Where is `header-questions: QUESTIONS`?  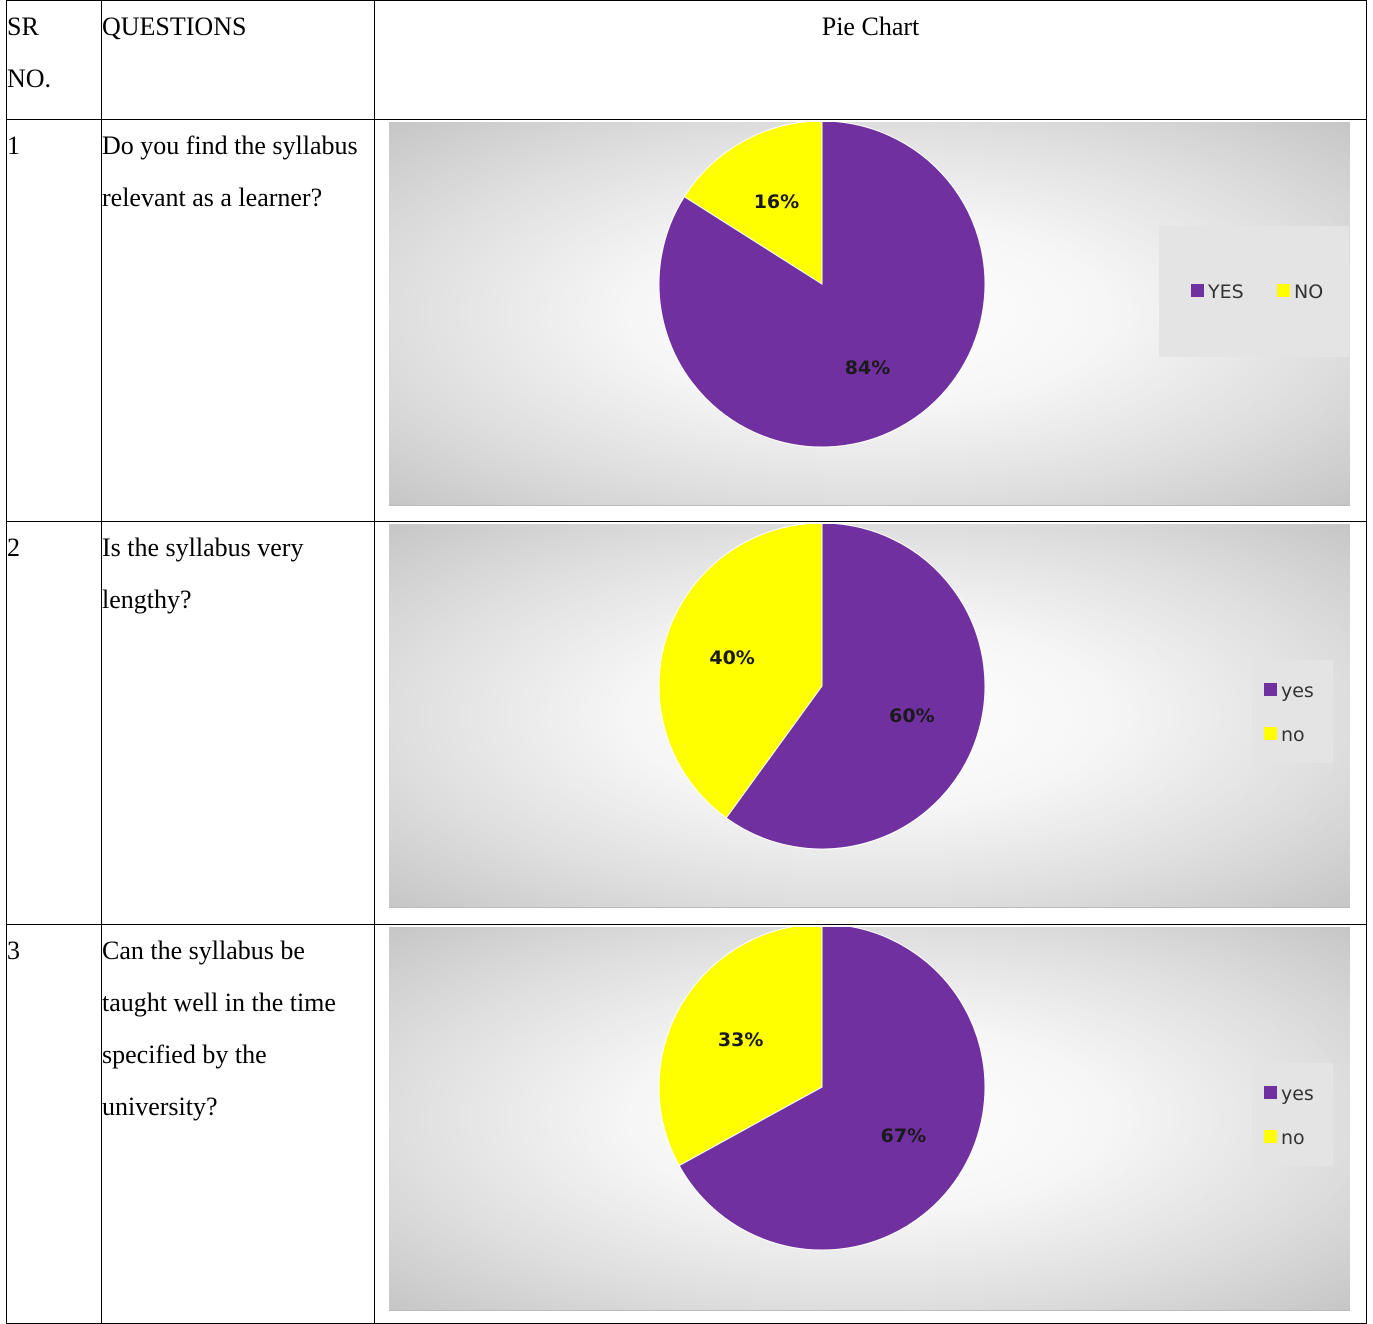 header-questions: QUESTIONS is located at coordinates (238, 60).